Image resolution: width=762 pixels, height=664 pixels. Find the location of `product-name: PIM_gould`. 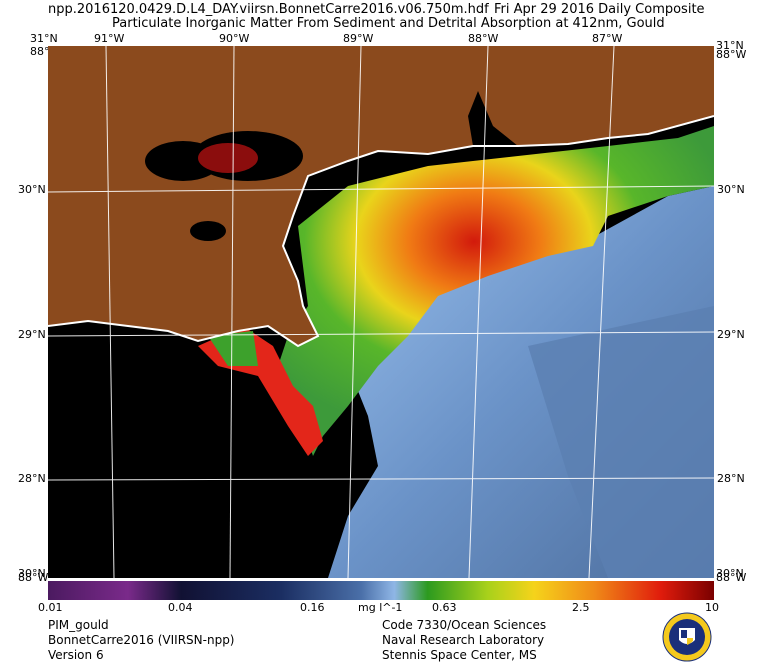

product-name: PIM_gould is located at coordinates (78, 625).